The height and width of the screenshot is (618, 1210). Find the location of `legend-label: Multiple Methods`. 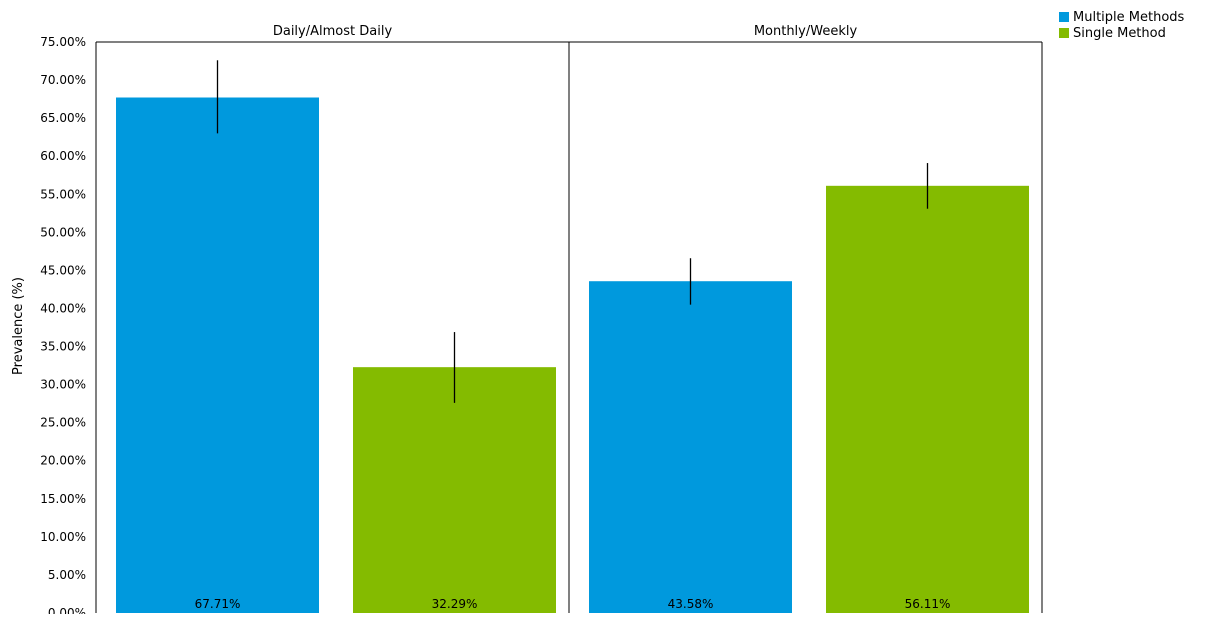

legend-label: Multiple Methods is located at coordinates (1129, 17).